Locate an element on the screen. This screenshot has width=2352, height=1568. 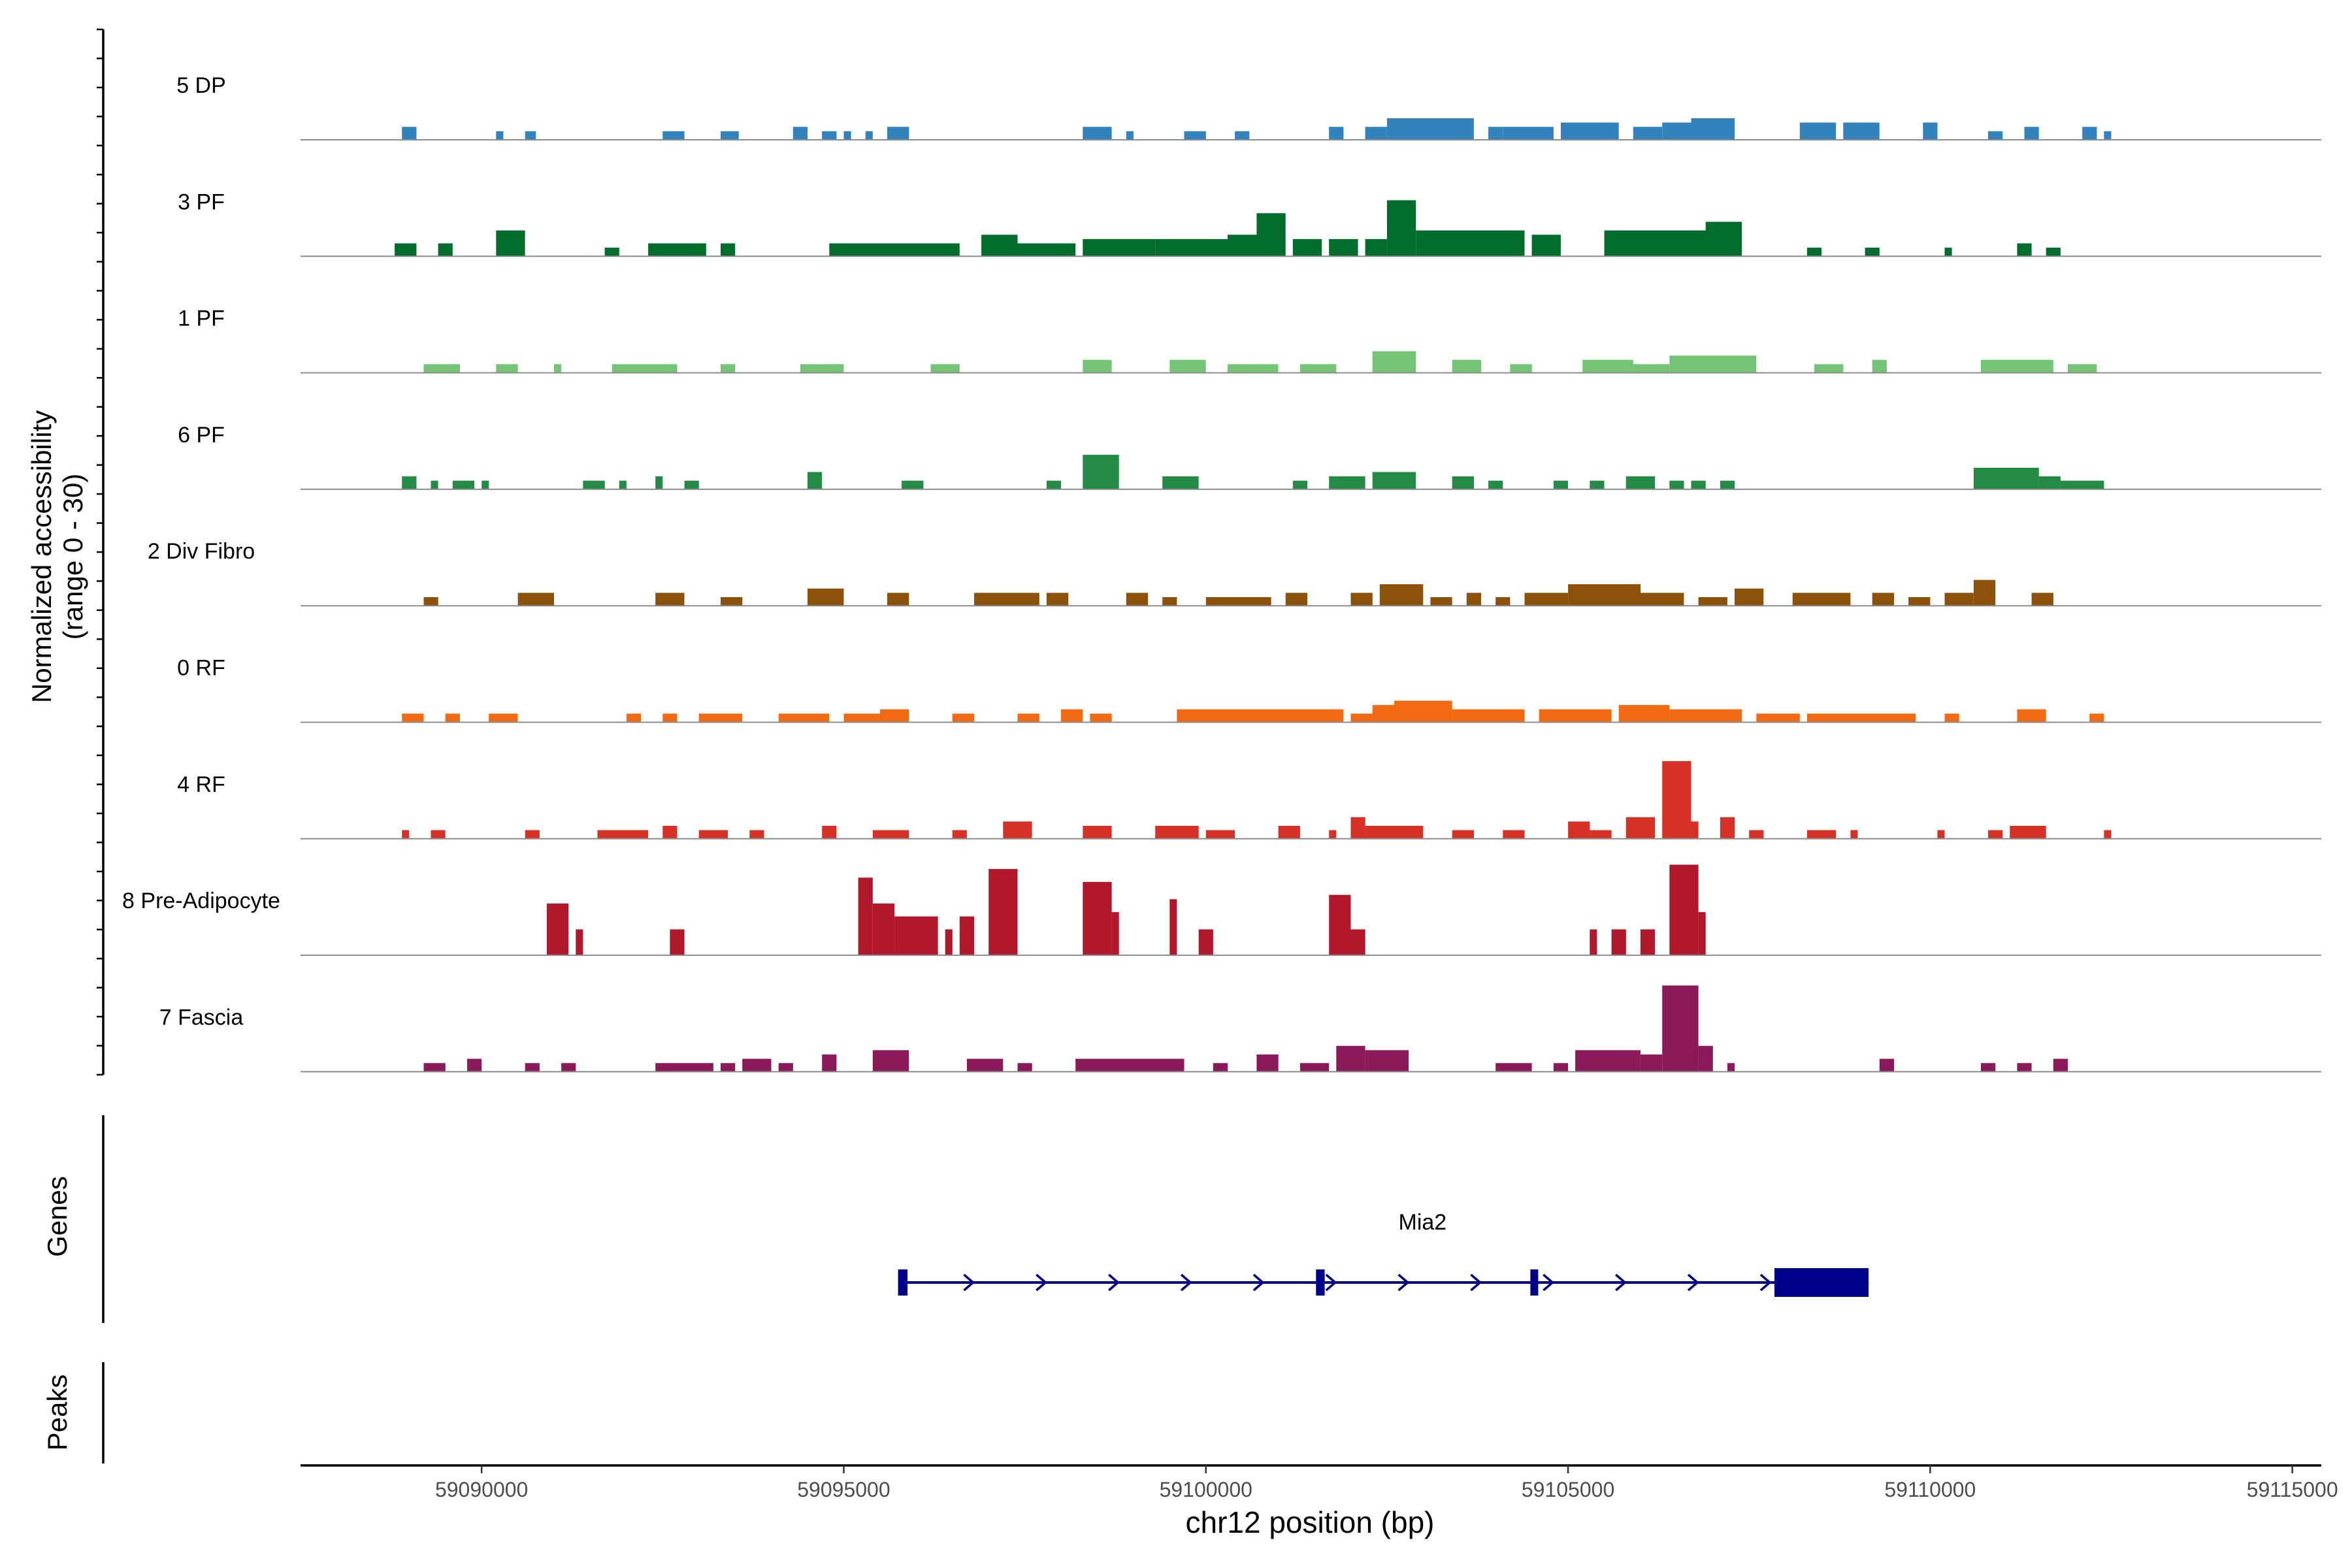
track-1-pf: 1 PF is located at coordinates (1249, 340).